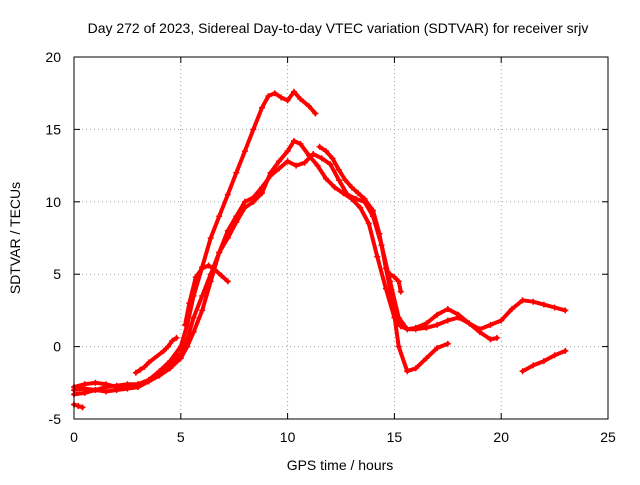 The width and height of the screenshot is (640, 485). I want to click on y-tick-label: 0, so click(57, 347).